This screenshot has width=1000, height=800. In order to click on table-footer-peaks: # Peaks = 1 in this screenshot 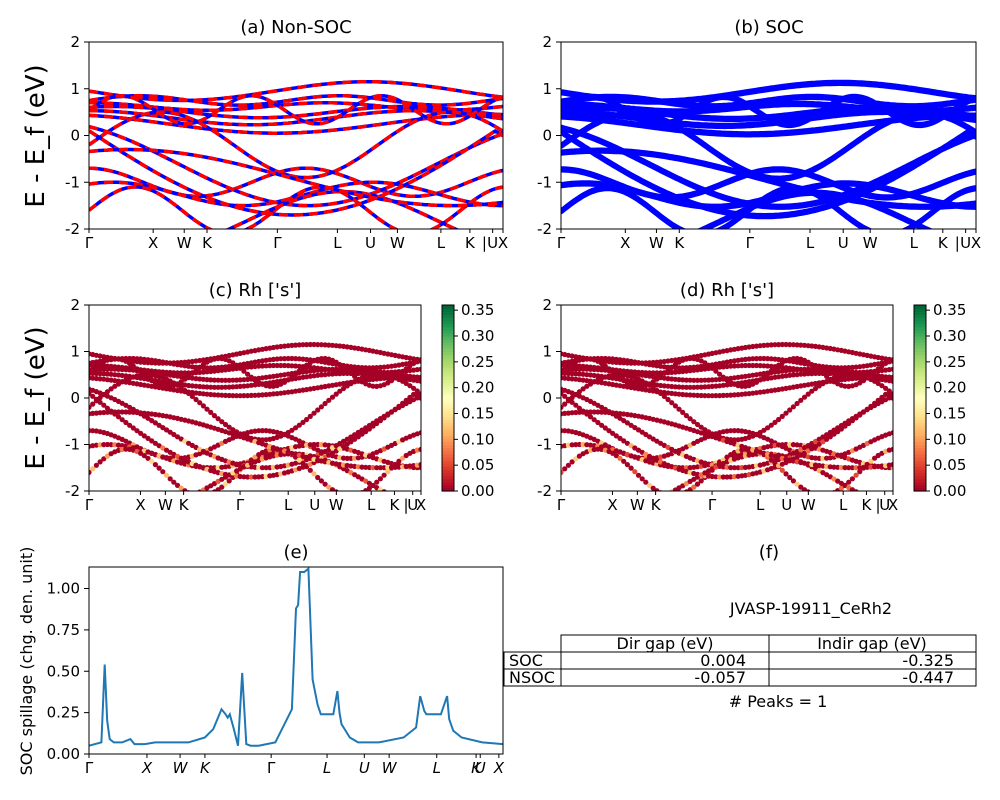, I will do `click(778, 701)`.